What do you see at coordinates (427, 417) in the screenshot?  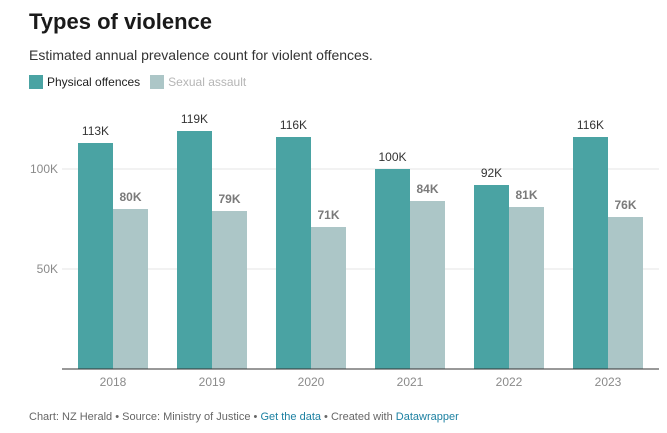 I see `datawrapper-link: Datawrapper` at bounding box center [427, 417].